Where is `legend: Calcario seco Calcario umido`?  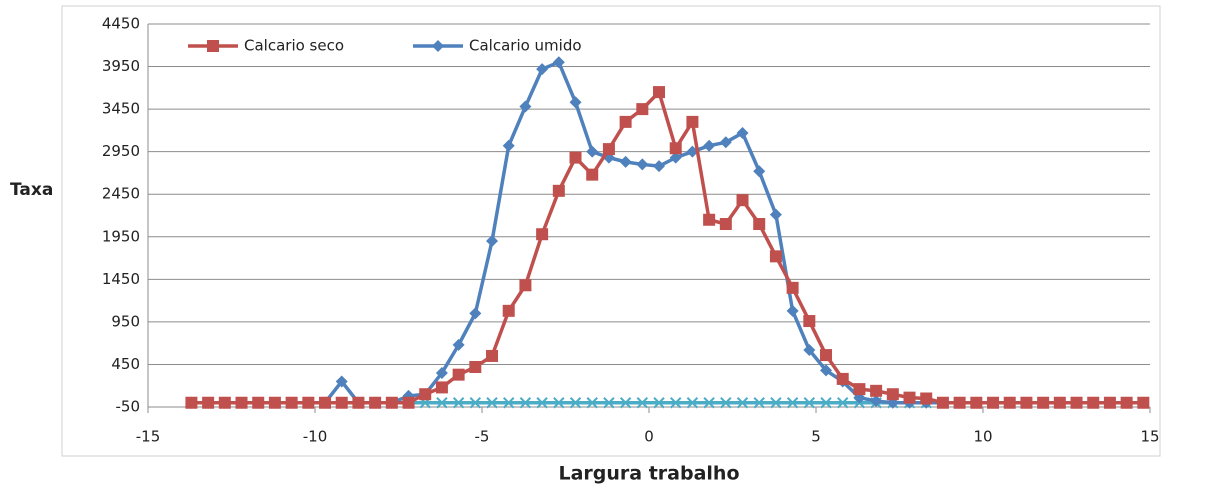
legend: Calcario seco Calcario umido is located at coordinates (385, 46).